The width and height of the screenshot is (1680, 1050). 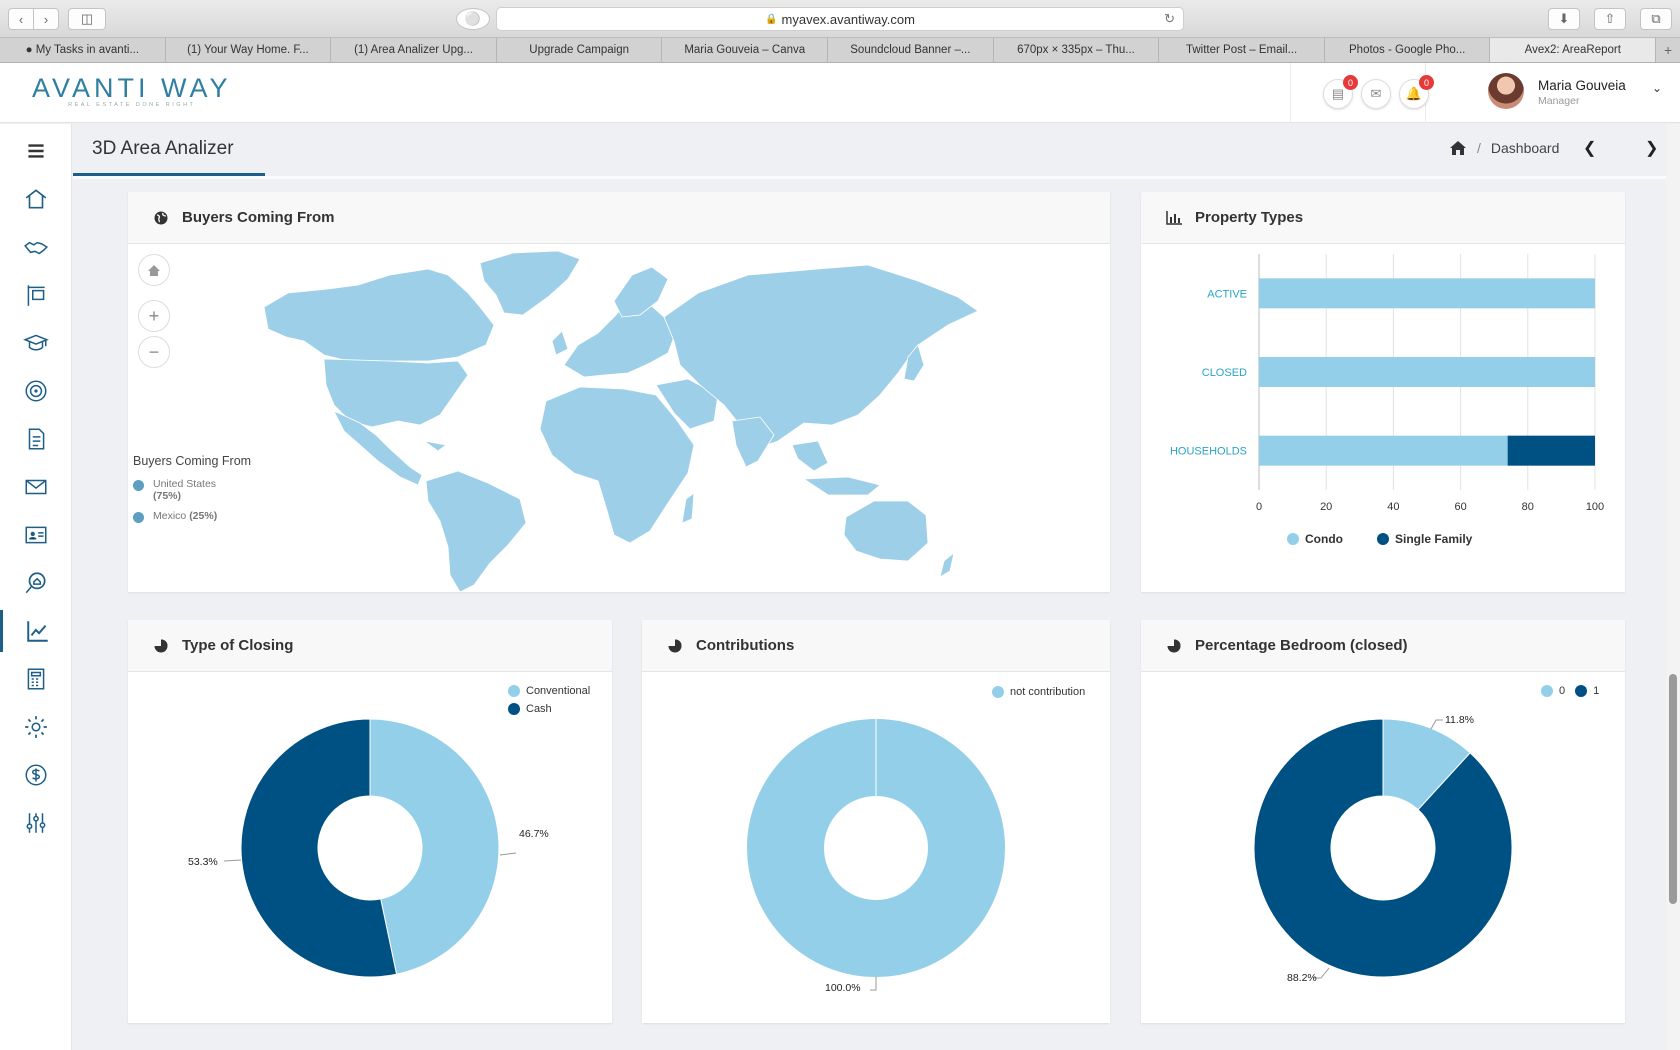 What do you see at coordinates (188, 516) in the screenshot?
I see `legend-item-mexico: Mexico (25%)` at bounding box center [188, 516].